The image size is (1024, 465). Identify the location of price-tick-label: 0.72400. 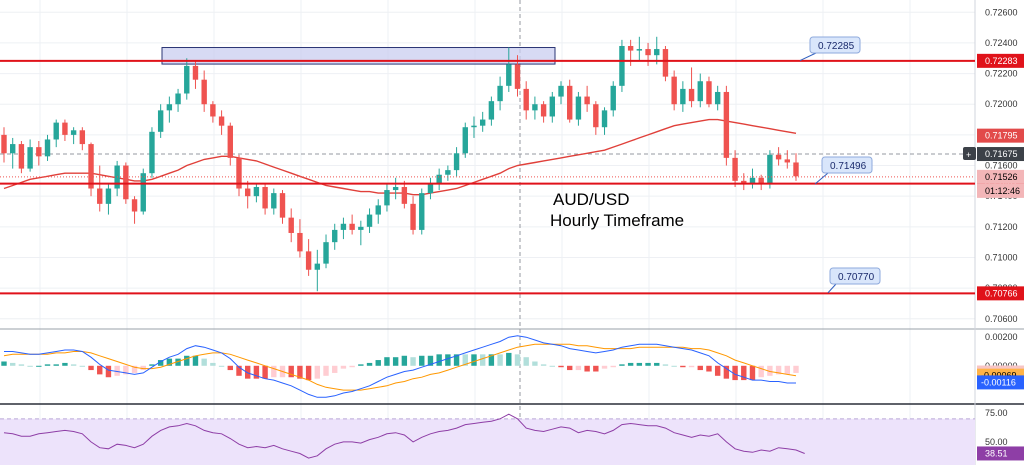
(1001, 43).